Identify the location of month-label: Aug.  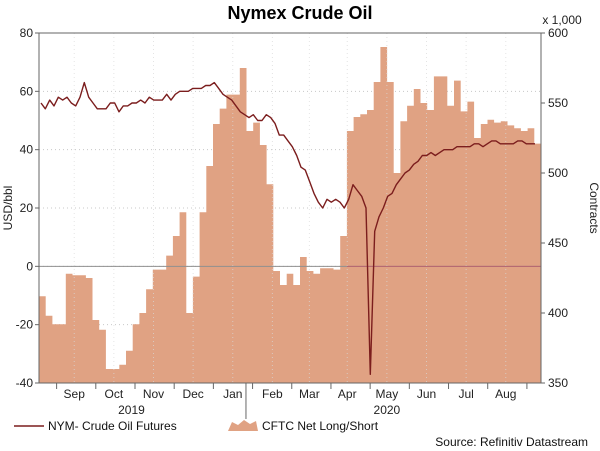
(505, 394).